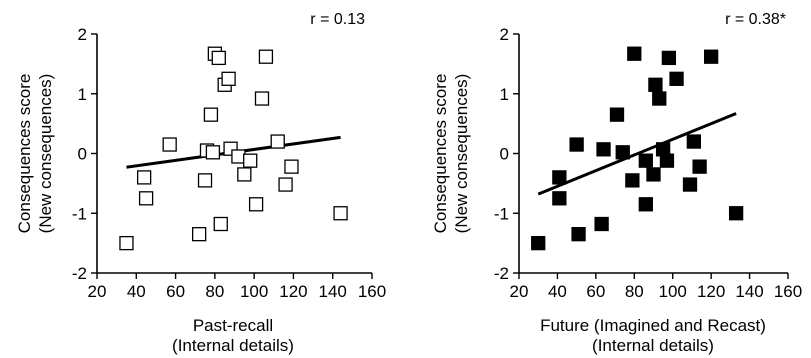 This screenshot has width=811, height=358. Describe the element at coordinates (755, 19) in the screenshot. I see `correlation-annotation: r = 0.38*` at that location.